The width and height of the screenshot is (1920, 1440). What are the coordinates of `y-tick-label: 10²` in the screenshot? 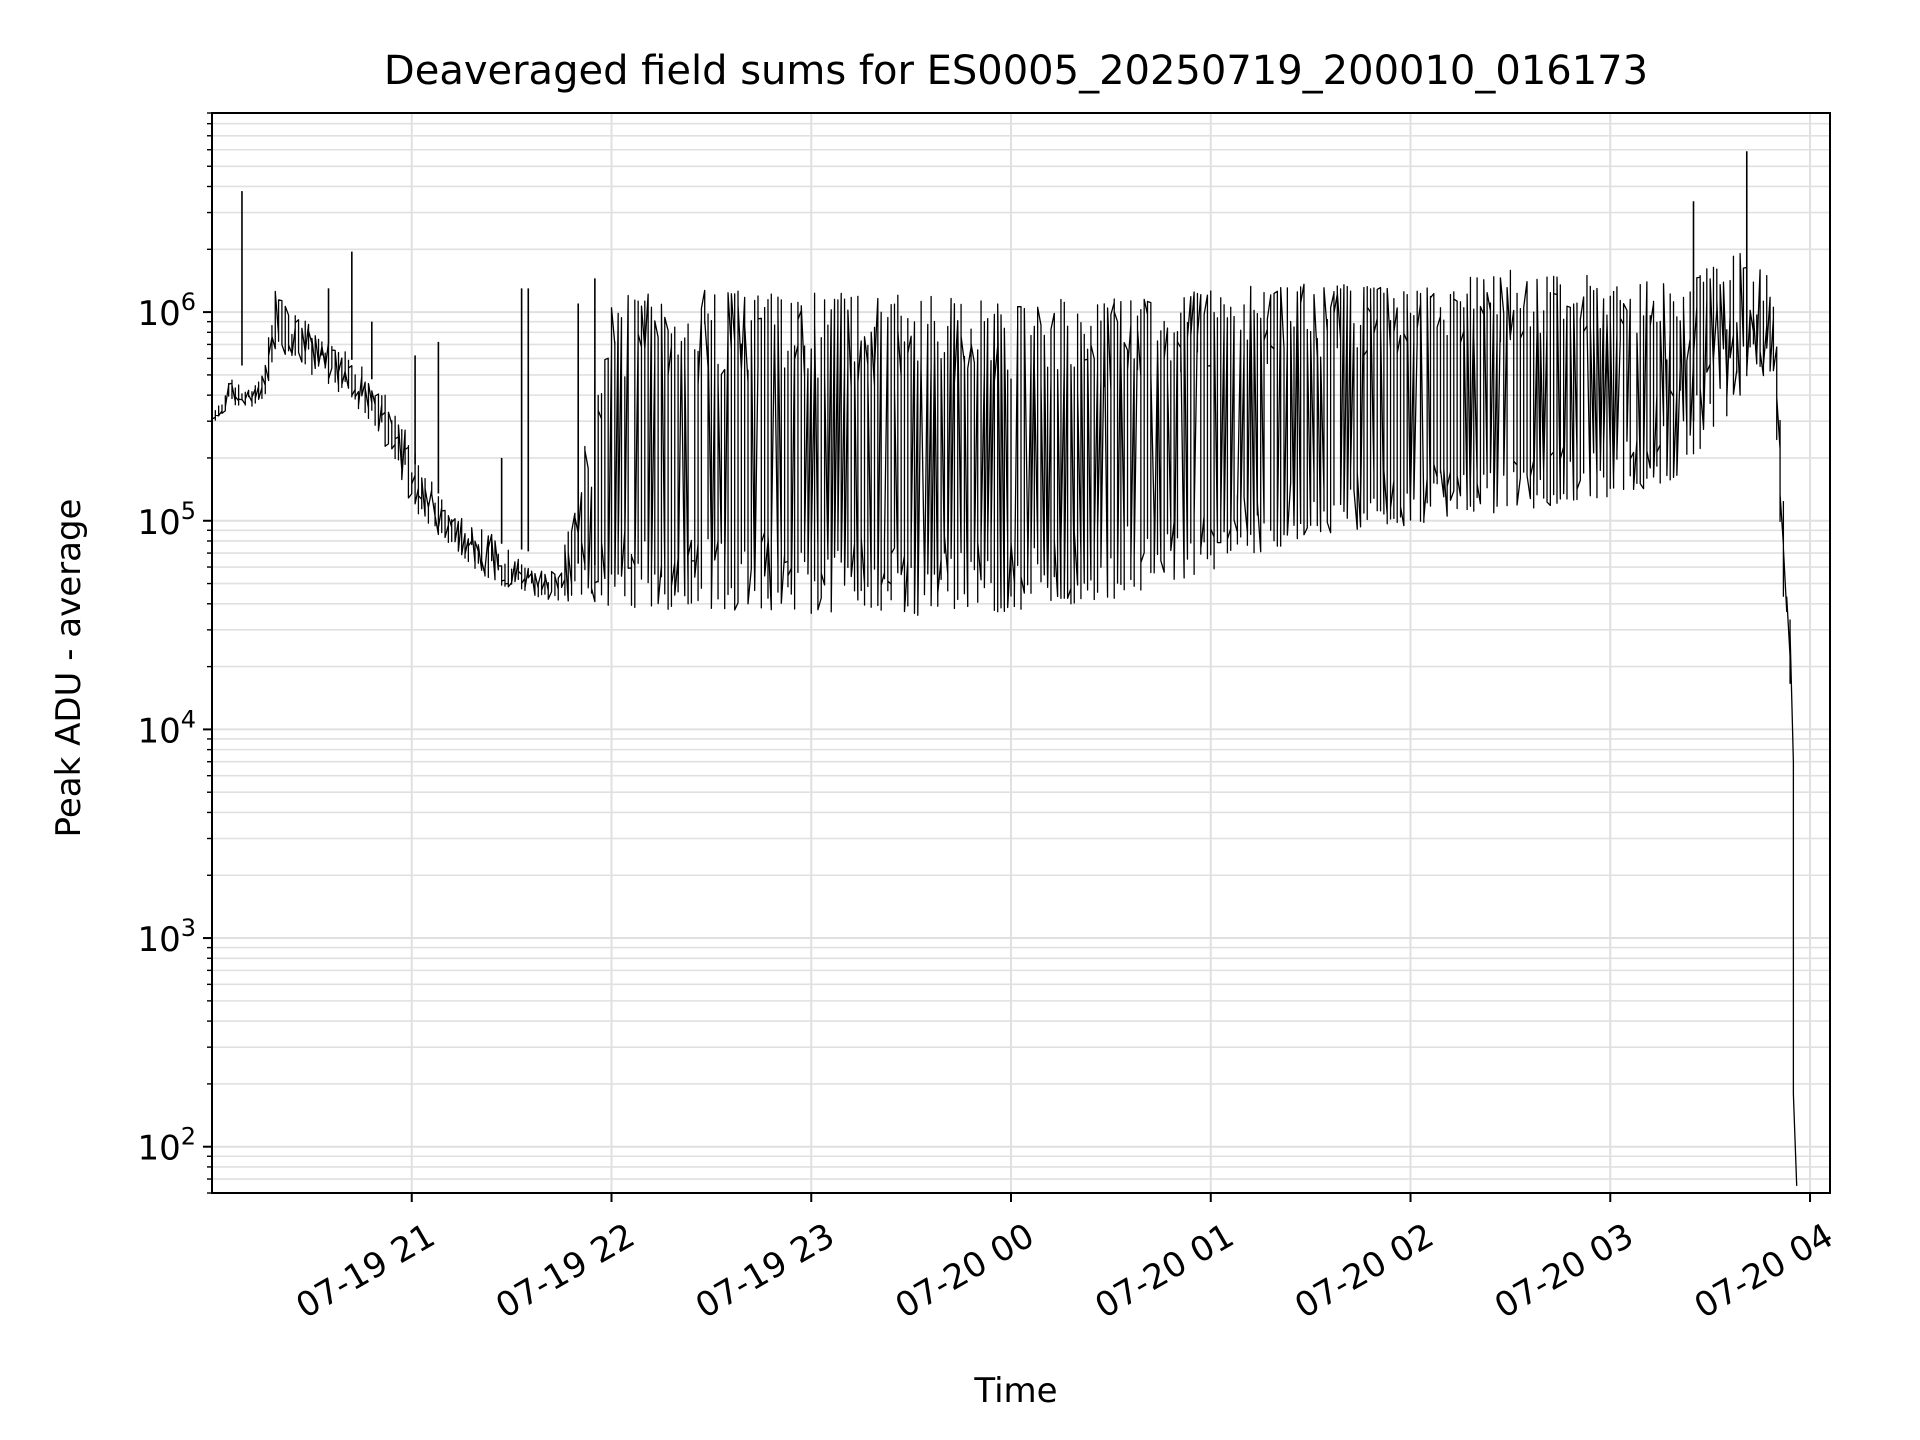 It's located at (166, 1146).